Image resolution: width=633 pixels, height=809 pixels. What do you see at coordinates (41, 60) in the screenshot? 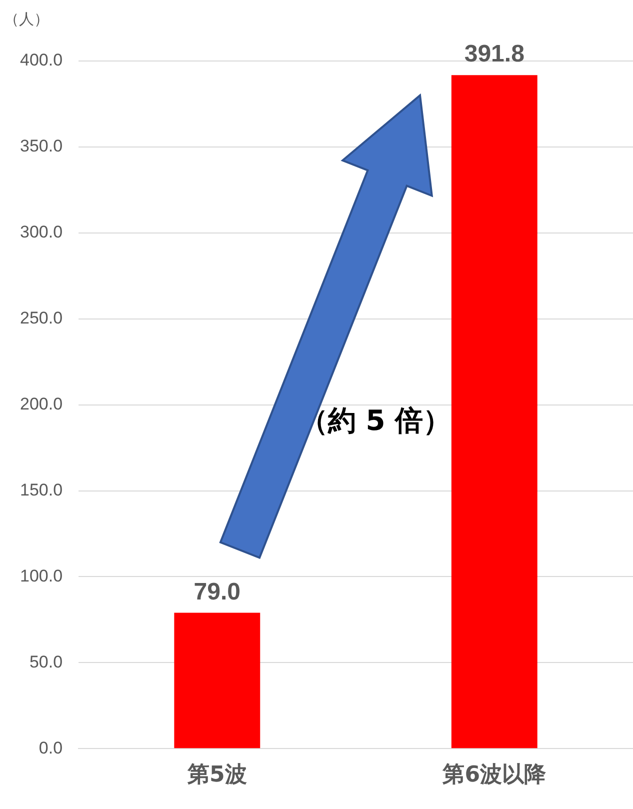
I see `y-tick-label: 400.0` at bounding box center [41, 60].